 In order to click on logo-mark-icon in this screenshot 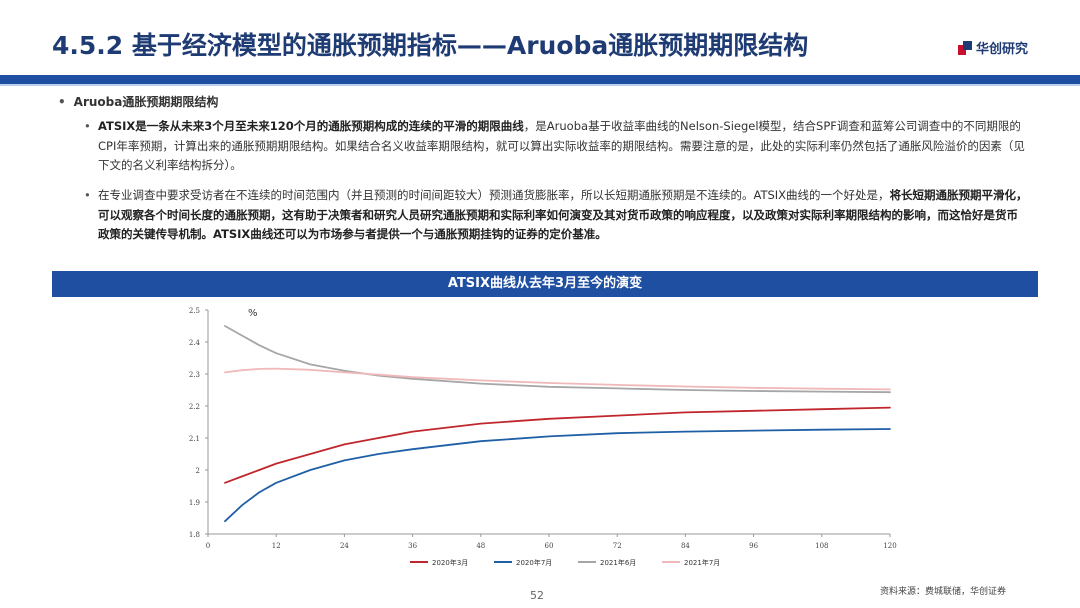, I will do `click(965, 47)`.